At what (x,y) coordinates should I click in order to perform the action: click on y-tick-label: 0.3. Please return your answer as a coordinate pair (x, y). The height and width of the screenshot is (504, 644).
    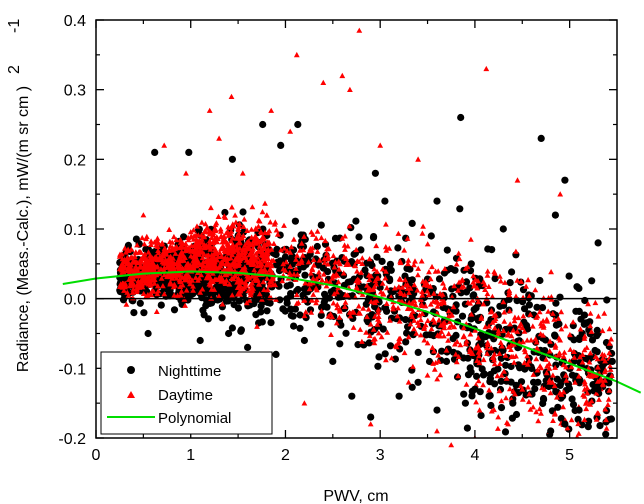
    Looking at the image, I should click on (75, 91).